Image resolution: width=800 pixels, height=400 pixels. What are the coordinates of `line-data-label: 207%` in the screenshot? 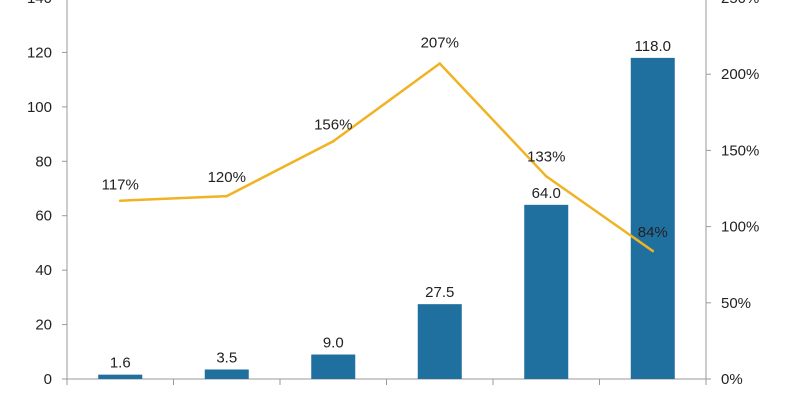 It's located at (440, 43).